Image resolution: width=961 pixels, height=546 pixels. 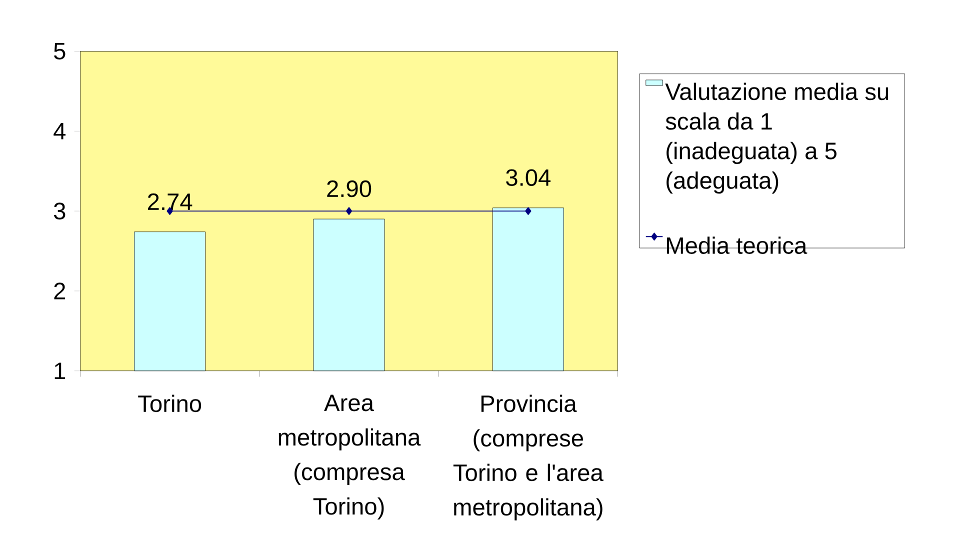 What do you see at coordinates (60, 370) in the screenshot?
I see `y-tick-label: 1` at bounding box center [60, 370].